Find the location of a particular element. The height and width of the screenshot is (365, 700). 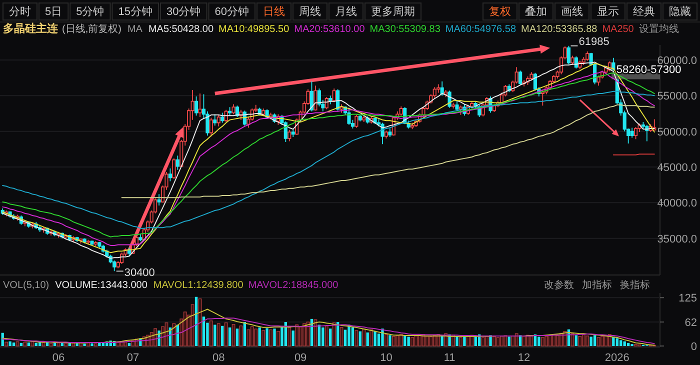

chart-subtitle: (日线,前复权) is located at coordinates (92, 29).